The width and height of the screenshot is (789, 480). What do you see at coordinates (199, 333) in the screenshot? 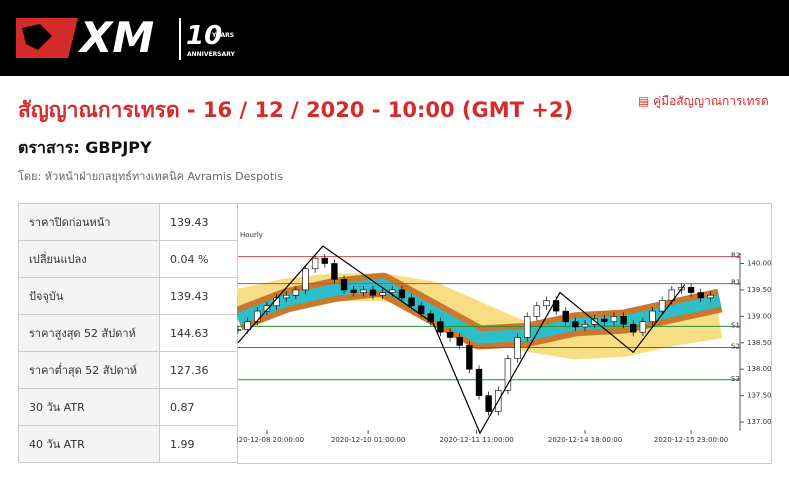
I see `stat-value: 144.63` at bounding box center [199, 333].